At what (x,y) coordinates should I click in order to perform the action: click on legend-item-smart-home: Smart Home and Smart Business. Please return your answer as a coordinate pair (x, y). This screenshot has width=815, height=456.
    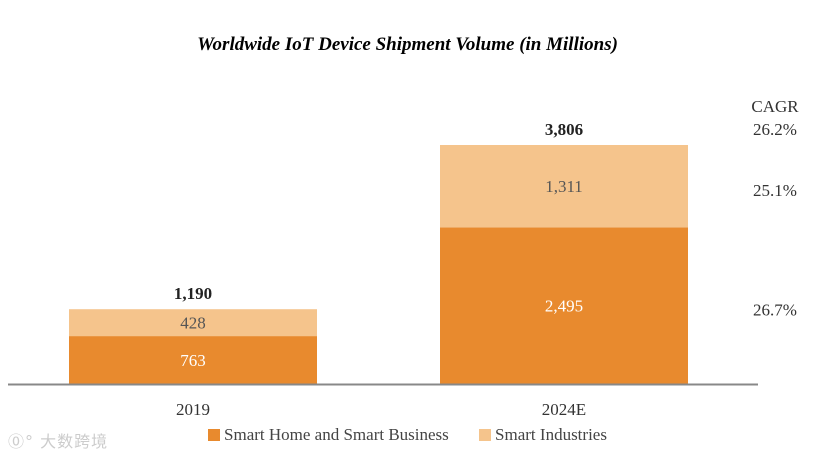
    Looking at the image, I should click on (328, 435).